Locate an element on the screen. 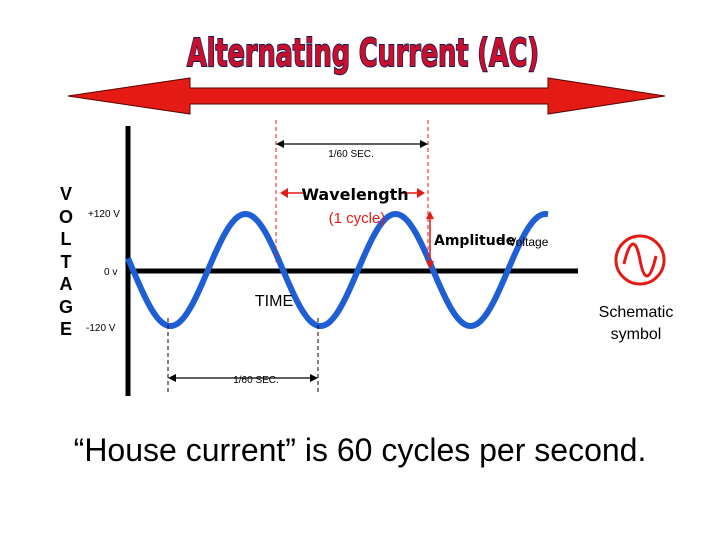 This screenshot has width=720, height=540. schematic-label-line1: Schematic is located at coordinates (636, 312).